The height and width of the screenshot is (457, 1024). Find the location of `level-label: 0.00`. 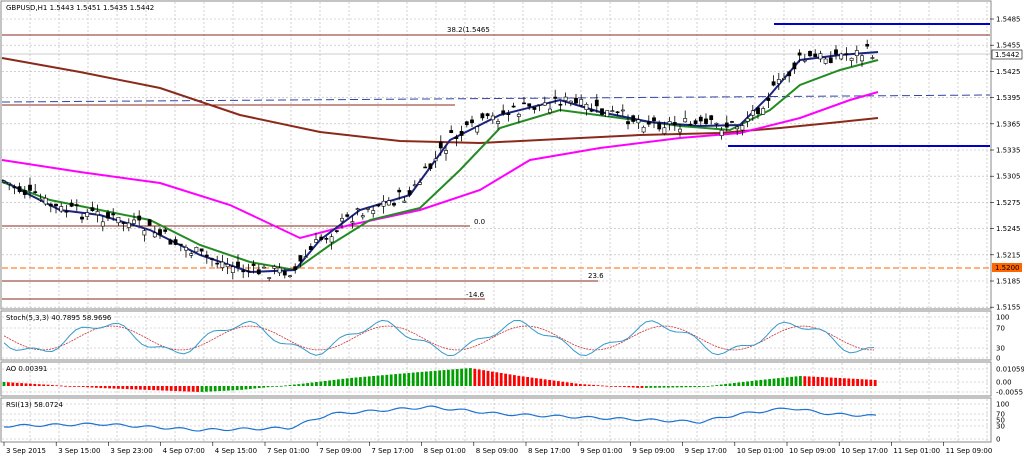

level-label: 0.00 is located at coordinates (1004, 383).